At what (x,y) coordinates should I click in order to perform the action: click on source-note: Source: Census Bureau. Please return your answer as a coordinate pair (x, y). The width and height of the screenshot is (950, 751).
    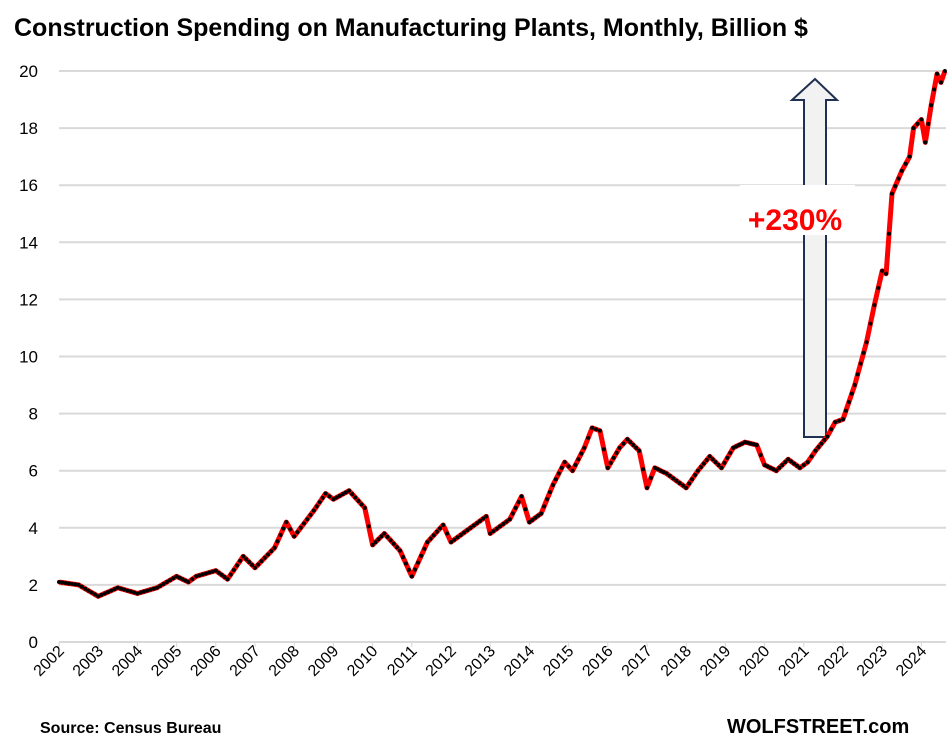
    Looking at the image, I should click on (131, 728).